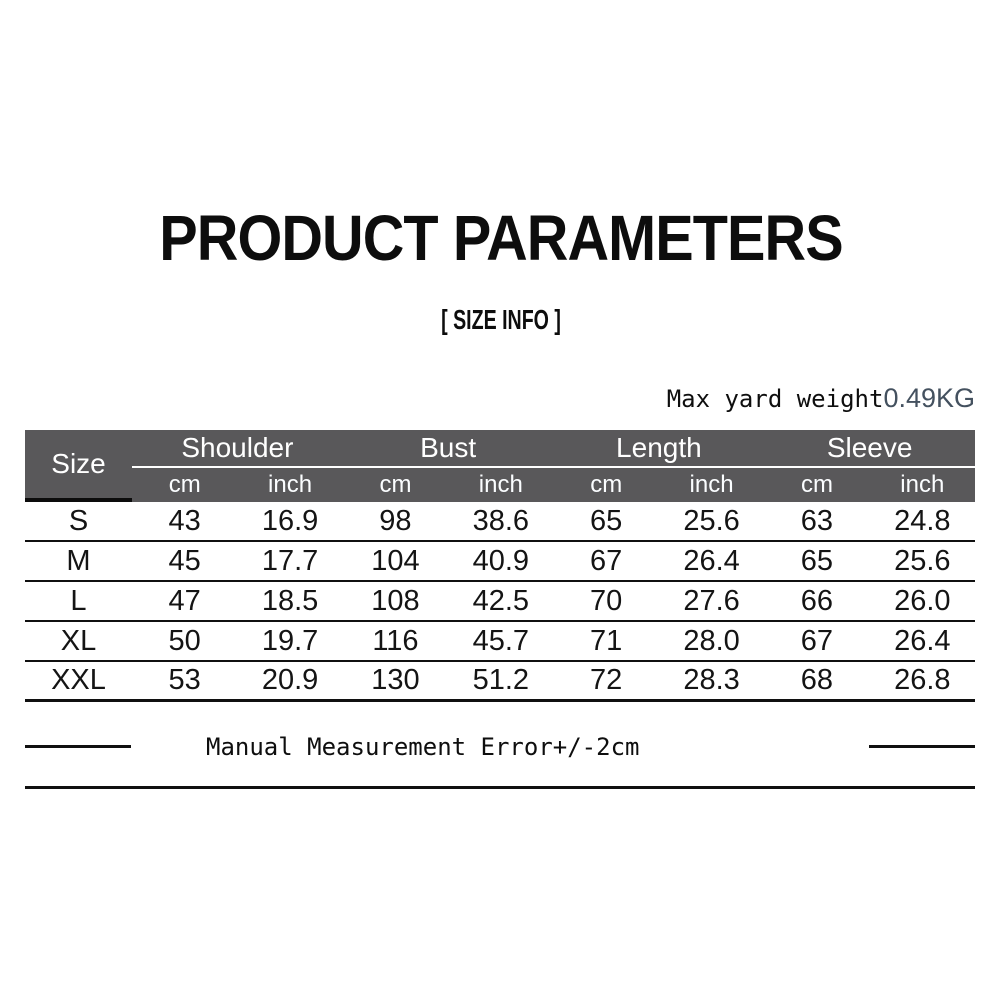  What do you see at coordinates (659, 449) in the screenshot?
I see `group-header-length: Length` at bounding box center [659, 449].